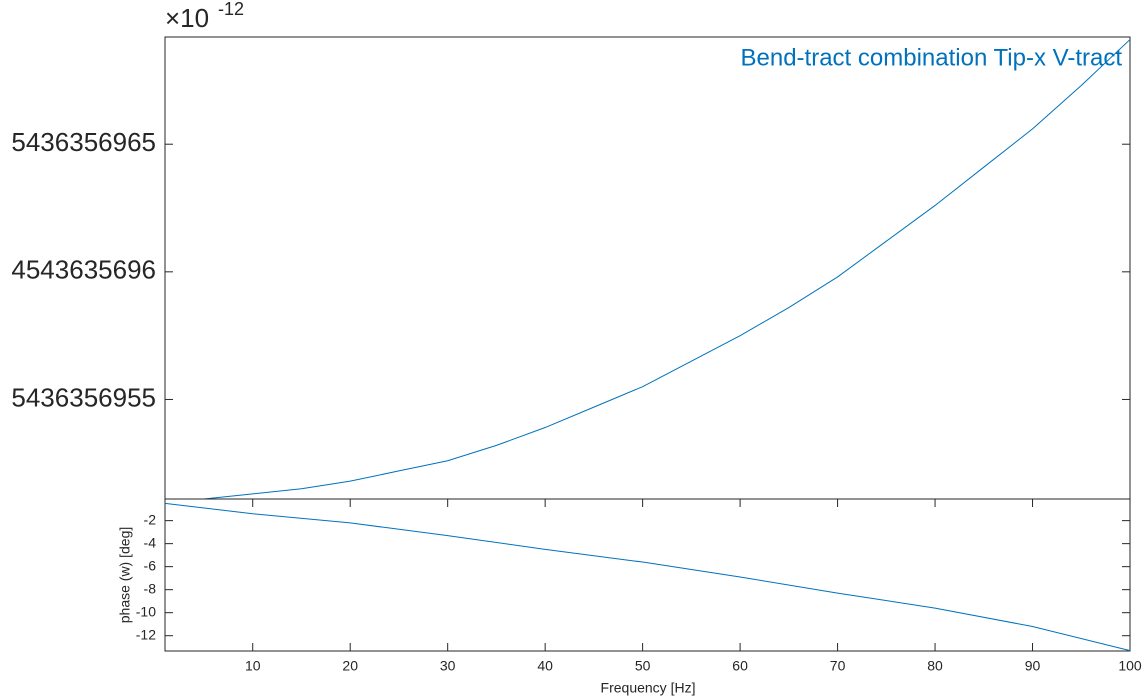 The height and width of the screenshot is (698, 1145). What do you see at coordinates (146, 634) in the screenshot?
I see `y-tick-label: -12` at bounding box center [146, 634].